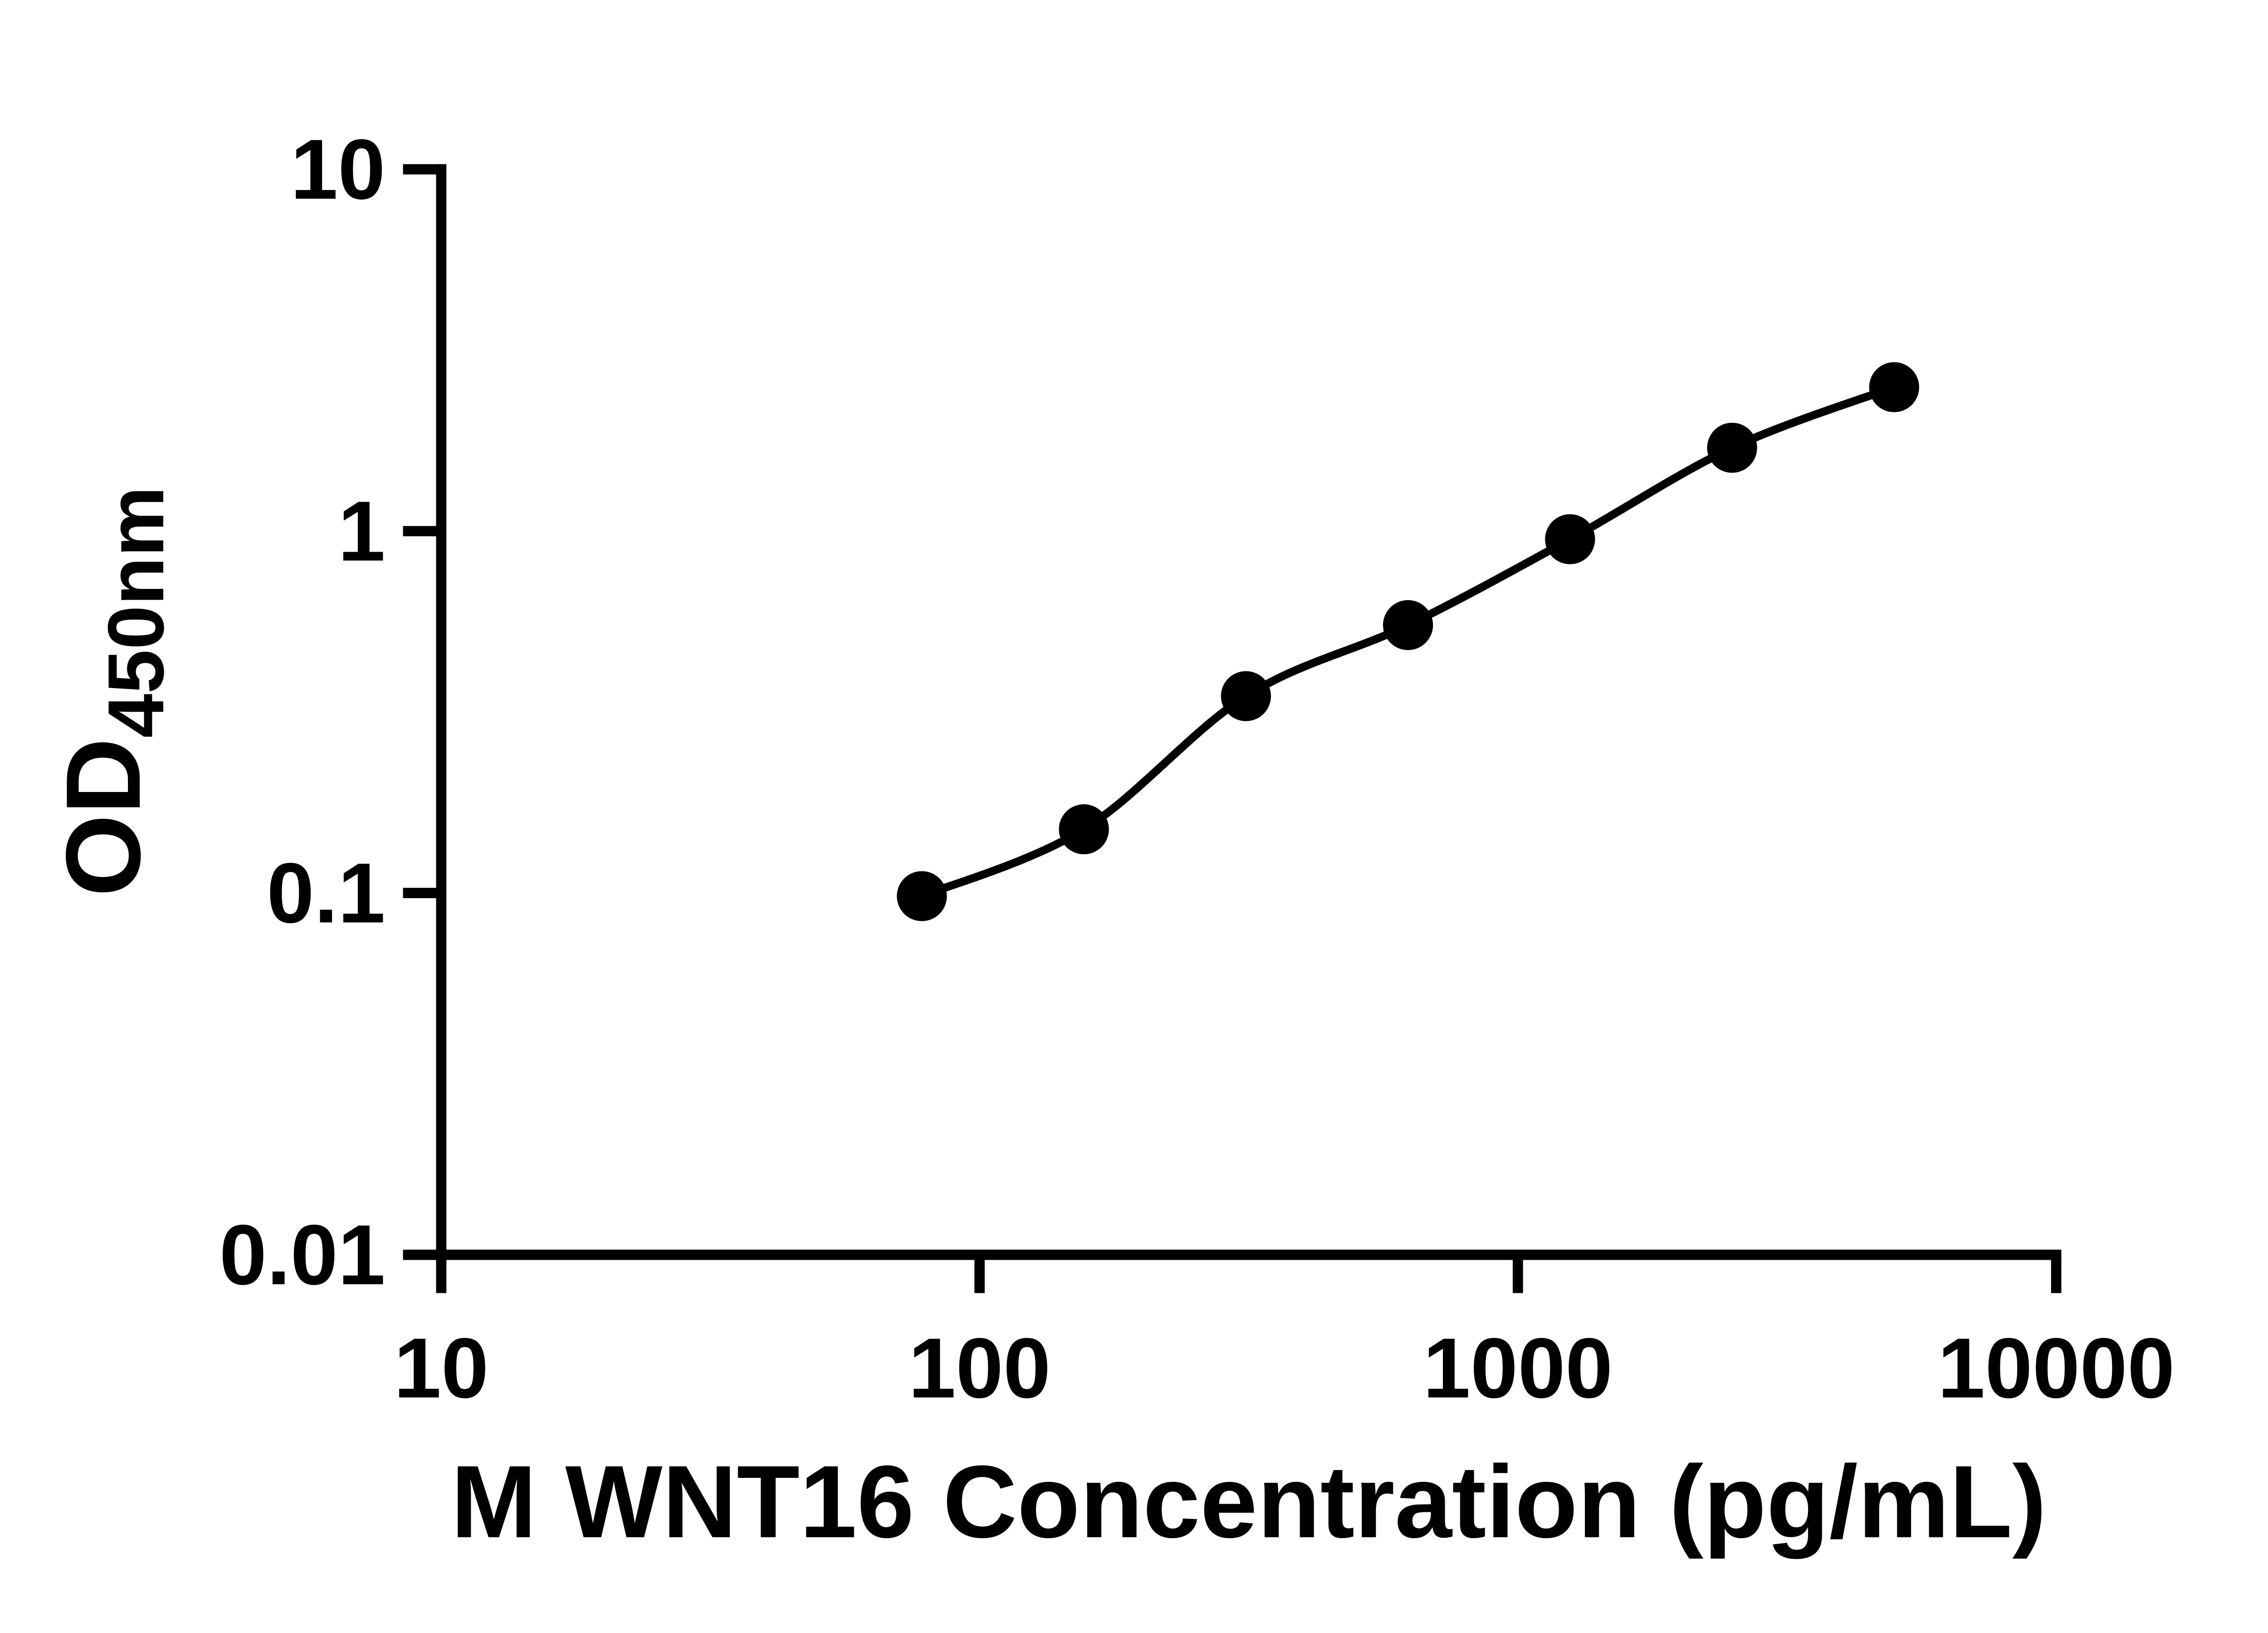 The width and height of the screenshot is (2268, 1633). Describe the element at coordinates (338, 169) in the screenshot. I see `y-tick-label: 10` at that location.